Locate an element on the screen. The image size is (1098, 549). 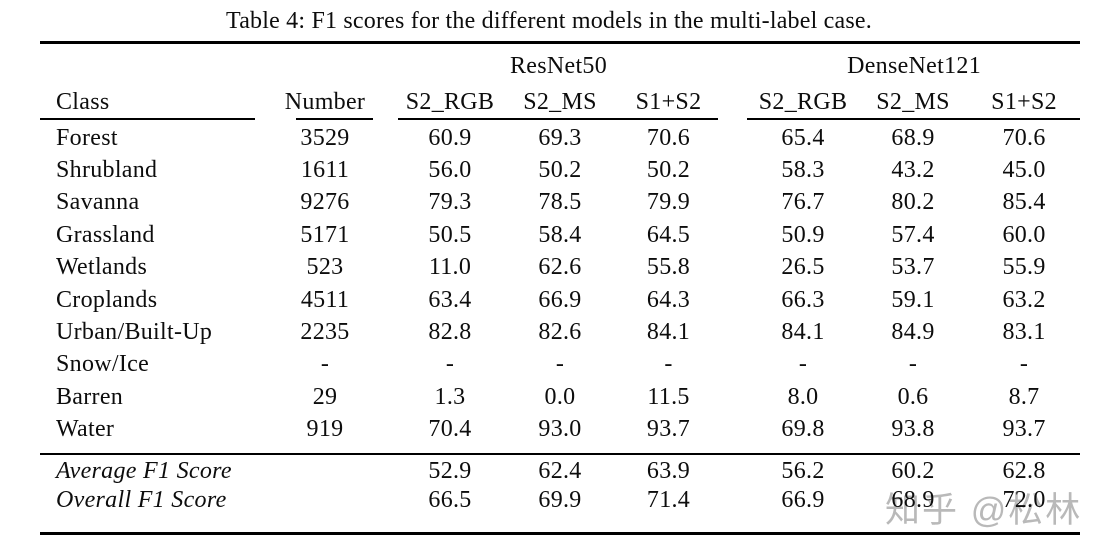
group-header-row: ResNet50 DenseNet121 is located at coordinates (560, 66).